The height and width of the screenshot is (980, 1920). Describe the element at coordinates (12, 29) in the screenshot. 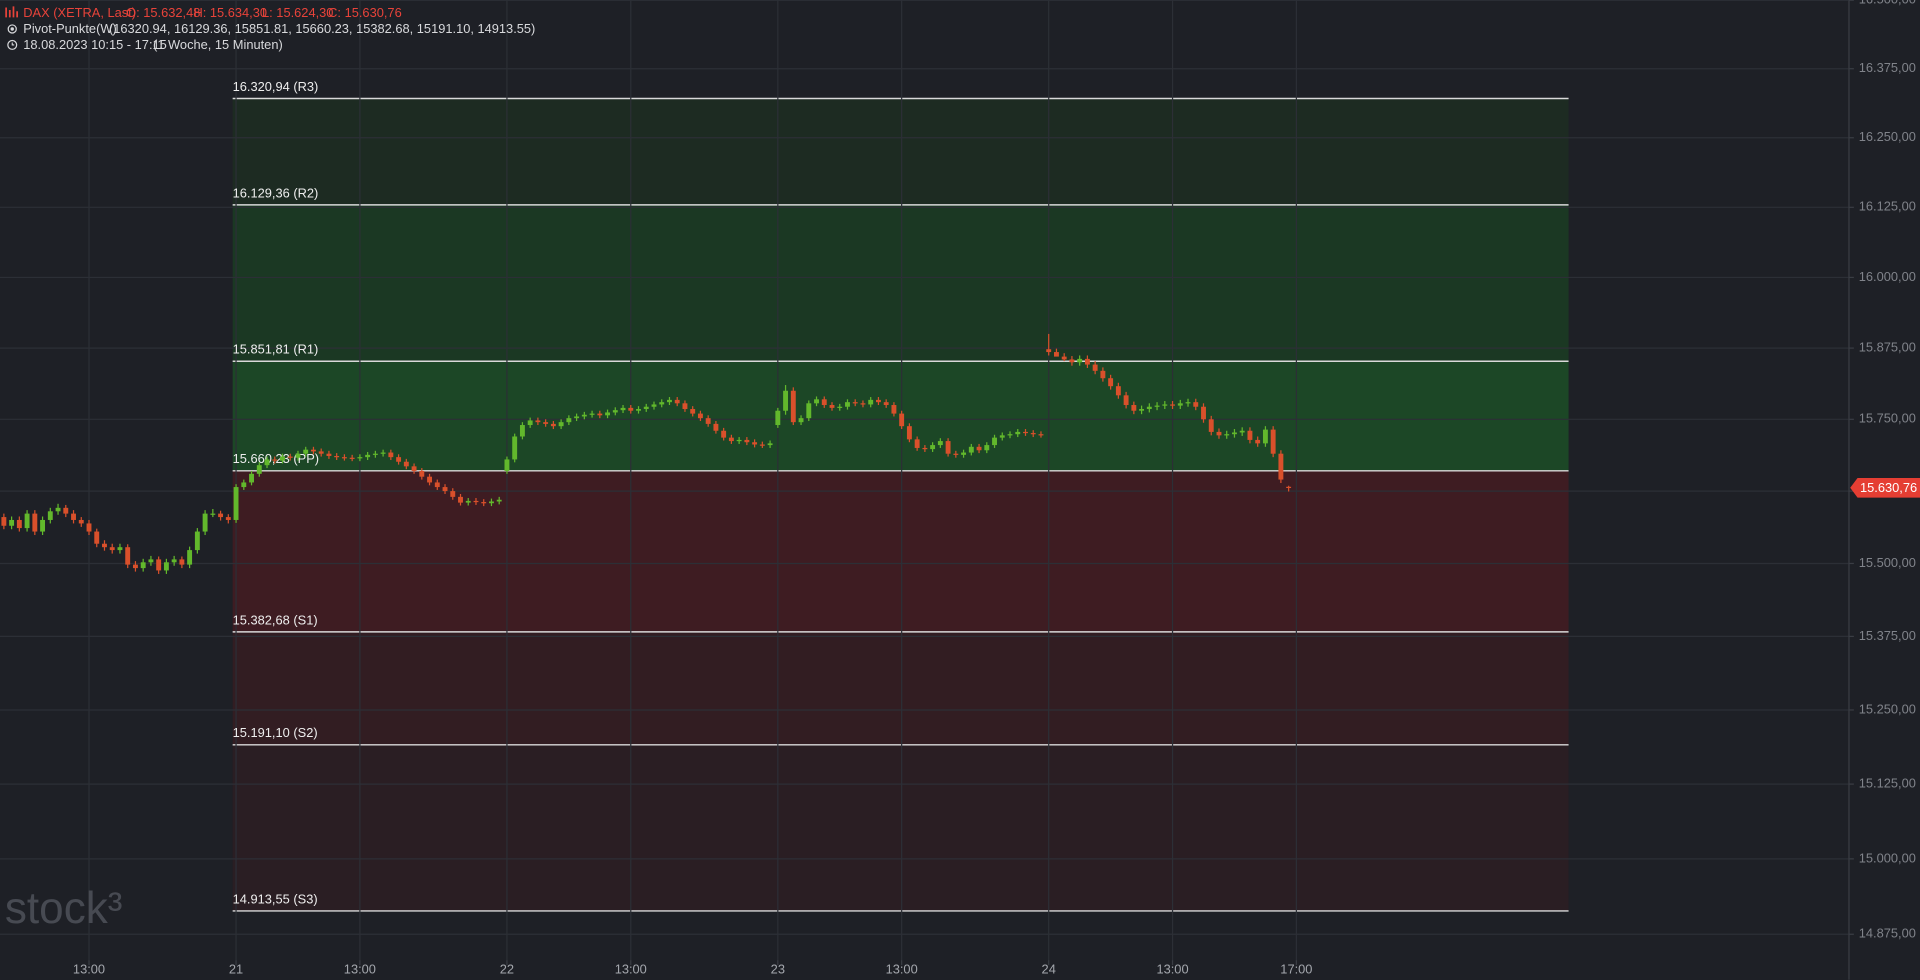

I see `indicator-icon-dot` at that location.